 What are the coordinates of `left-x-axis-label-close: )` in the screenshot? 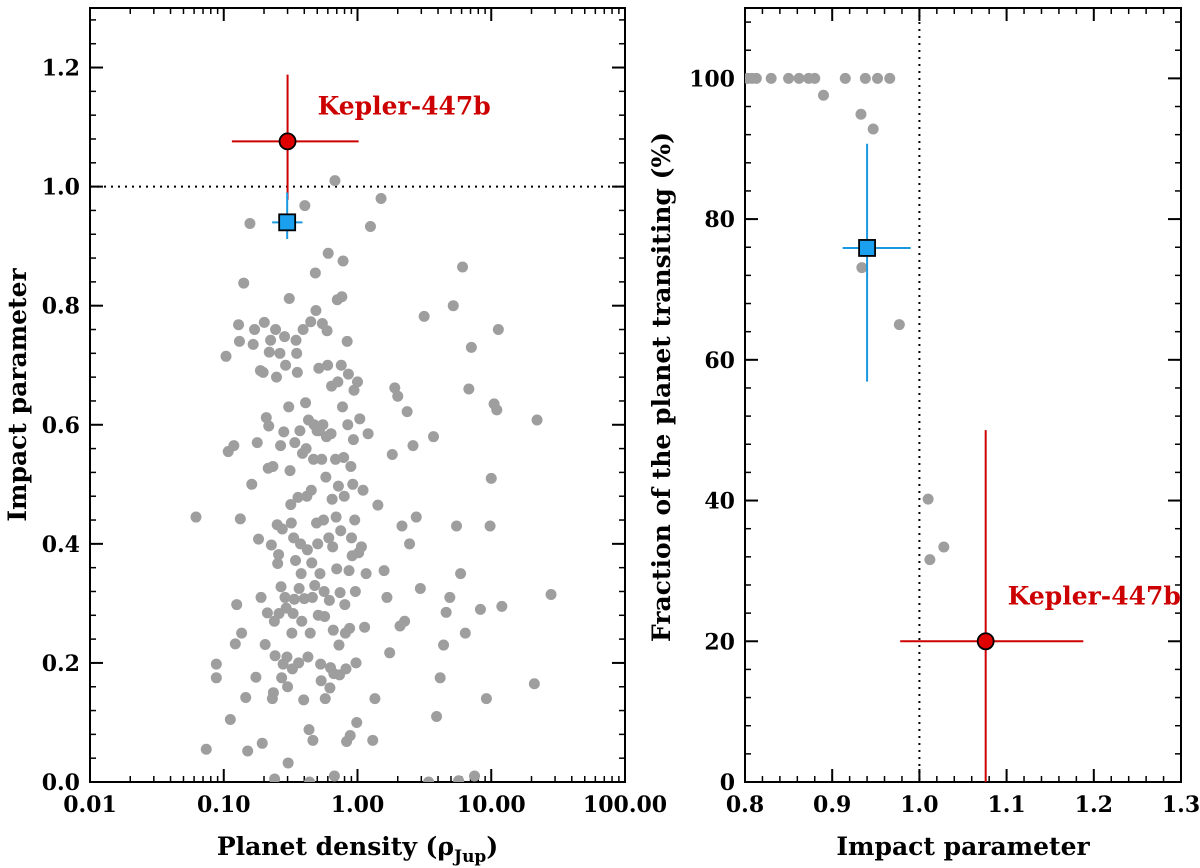 It's located at (492, 846).